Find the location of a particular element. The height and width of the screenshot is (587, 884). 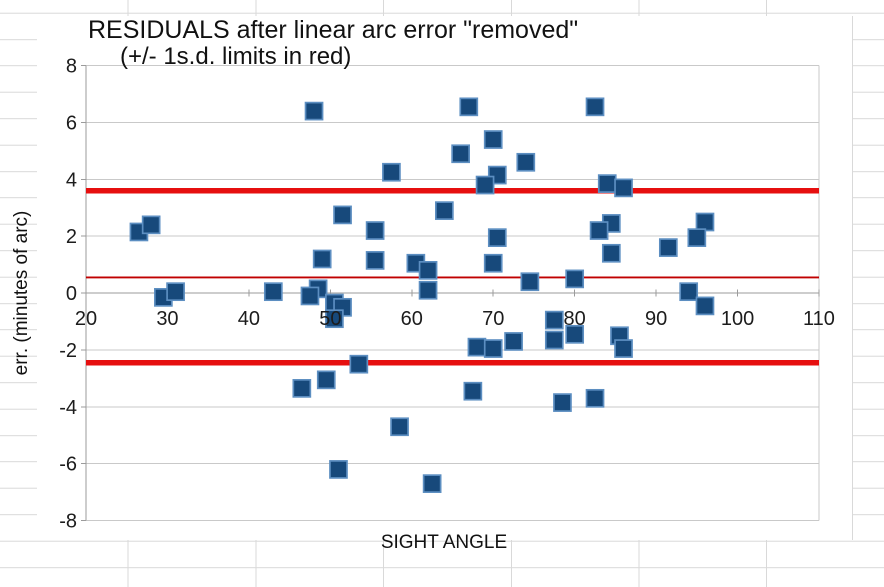

chart-subtitle: (+/- 1s.d. limits in red) is located at coordinates (236, 56).